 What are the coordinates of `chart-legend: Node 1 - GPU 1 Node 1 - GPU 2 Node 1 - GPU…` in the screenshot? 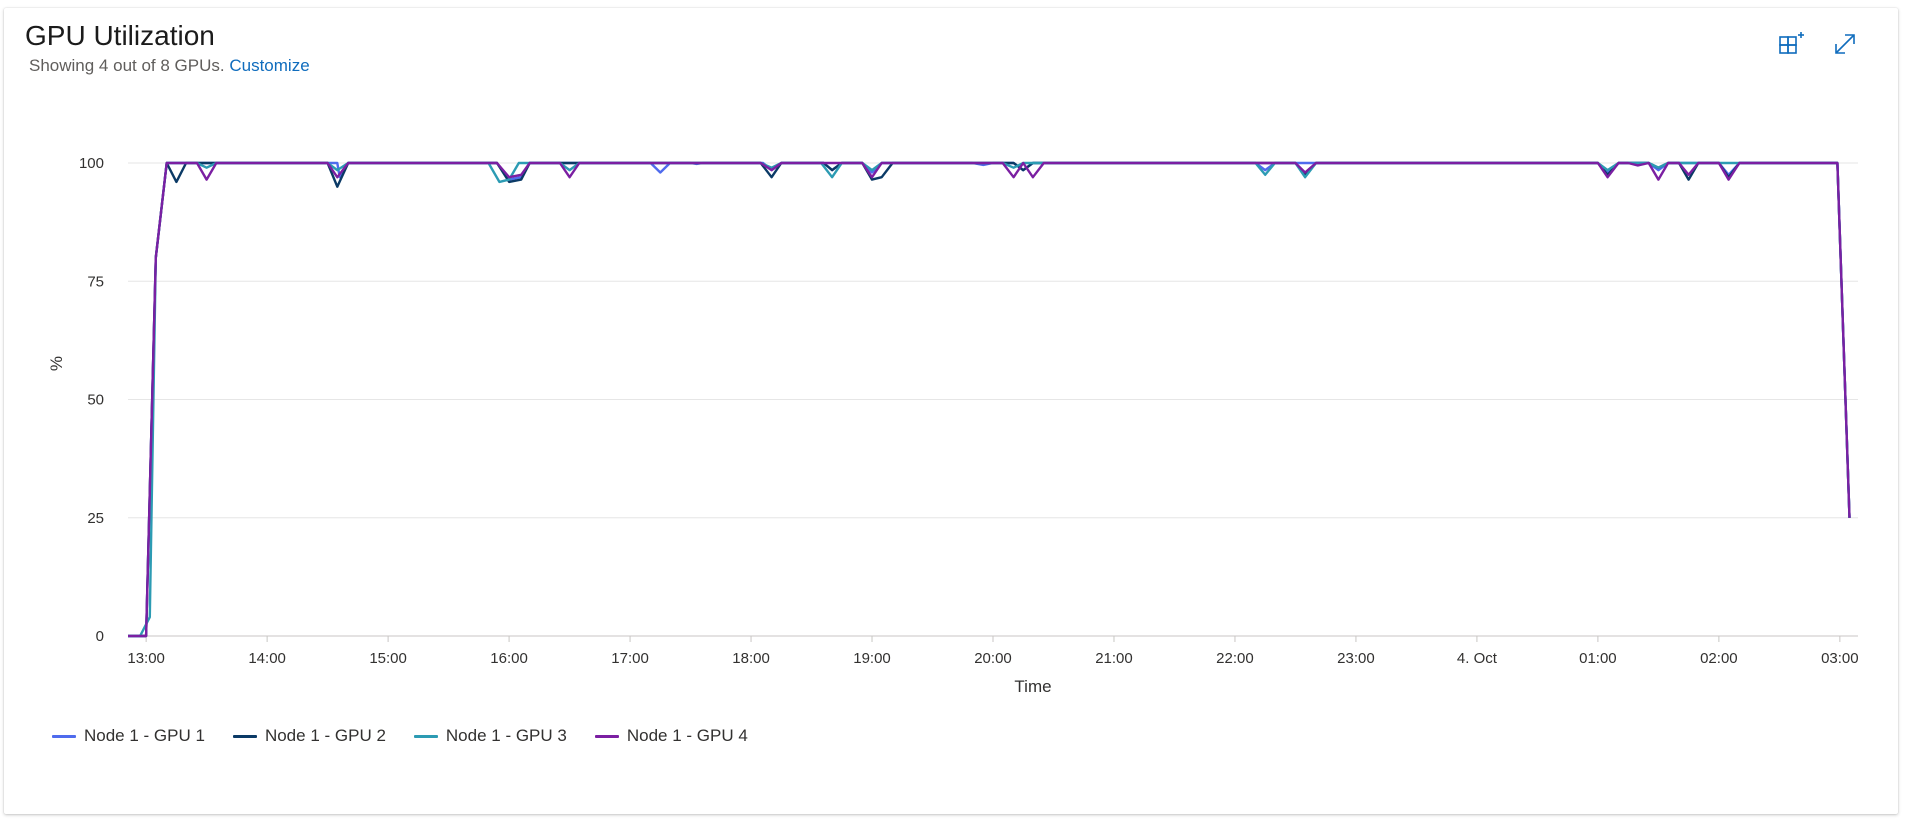 It's located at (400, 736).